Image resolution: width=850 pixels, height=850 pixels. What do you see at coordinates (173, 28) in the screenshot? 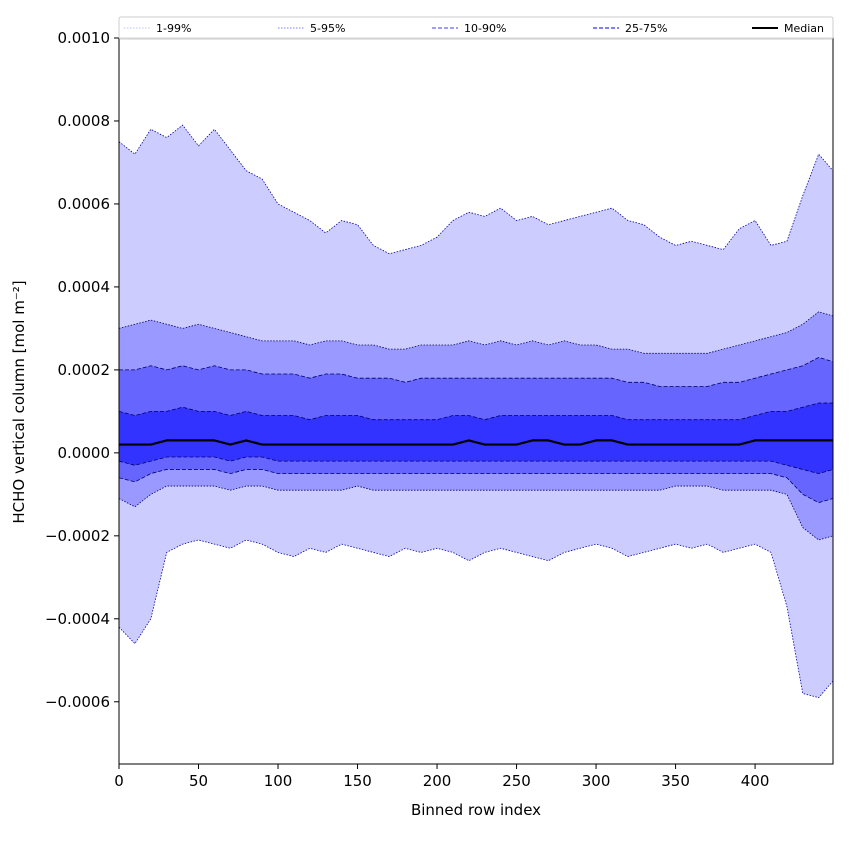
I see `legend-label: 1-99%` at bounding box center [173, 28].